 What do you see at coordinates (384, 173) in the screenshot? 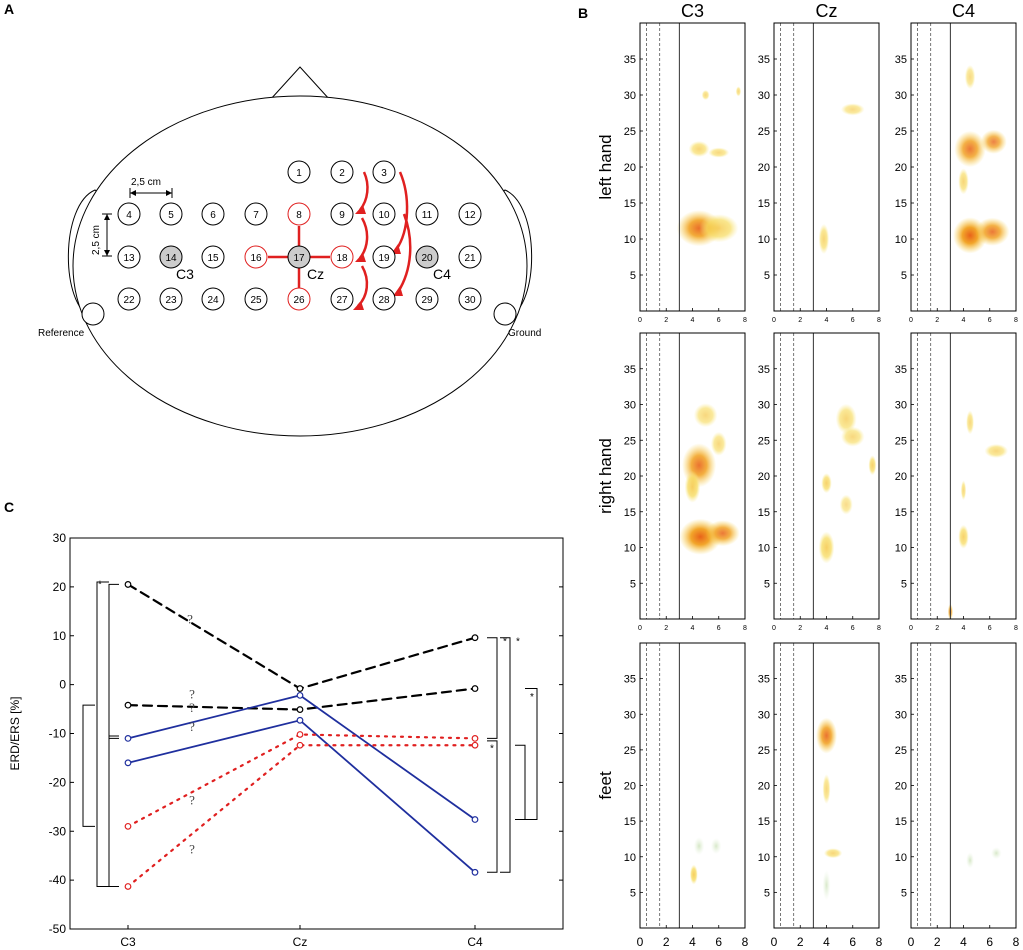
I see `electrode-label-3: 3` at bounding box center [384, 173].